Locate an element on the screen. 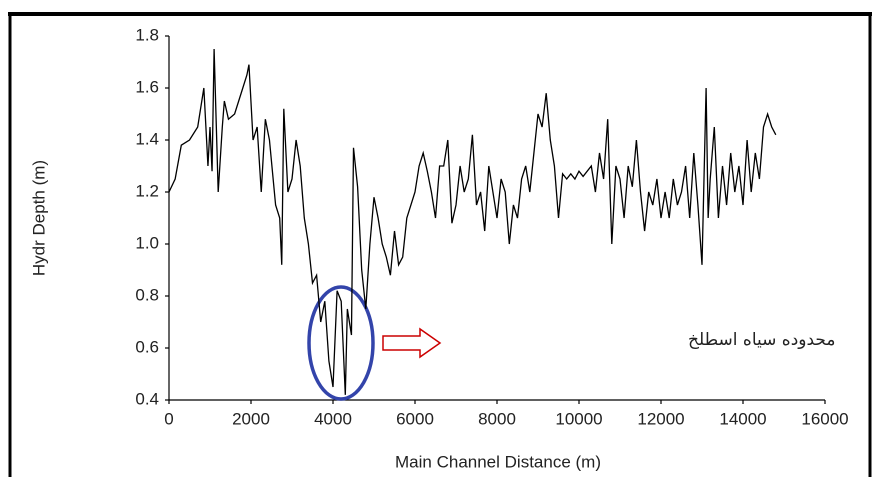 This screenshot has width=877, height=477. annotation: محدوده سیاه اسطلخ is located at coordinates (761, 340).